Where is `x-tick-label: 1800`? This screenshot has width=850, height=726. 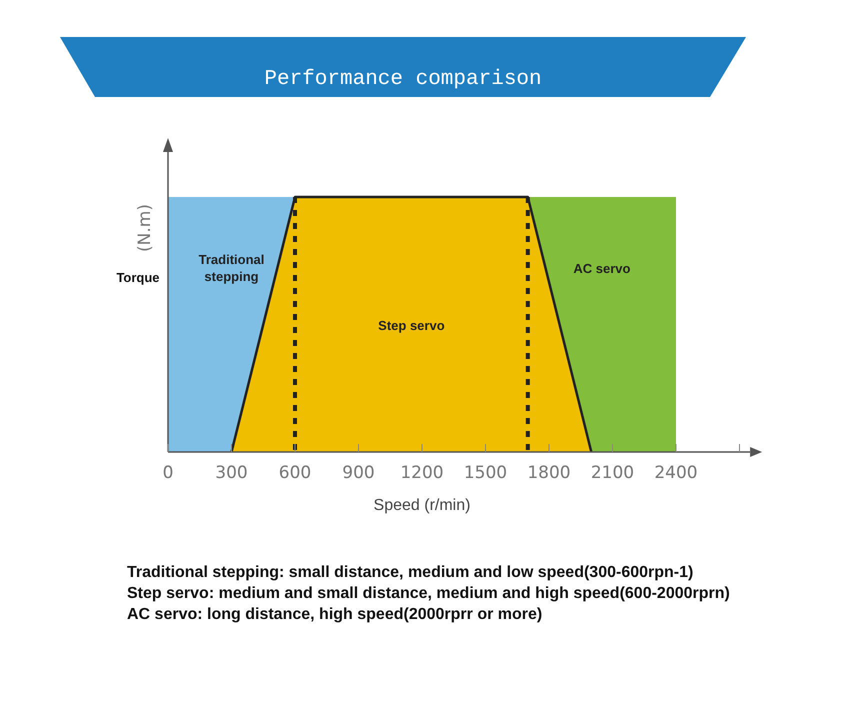
x-tick-label: 1800 is located at coordinates (549, 473).